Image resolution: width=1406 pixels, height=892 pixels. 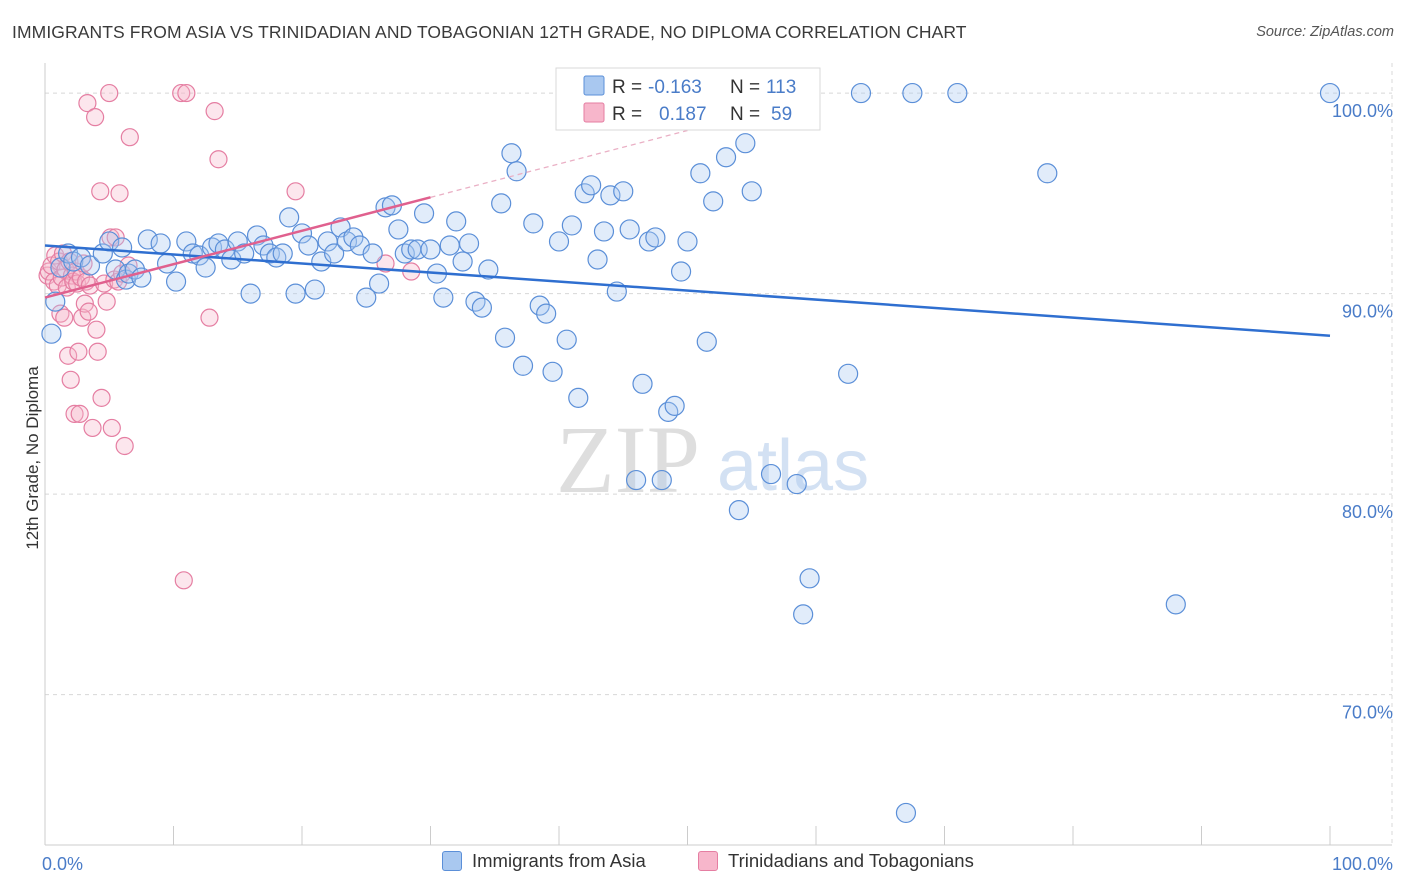 I want to click on watermark: ZIP atlas, so click(x=712, y=459).